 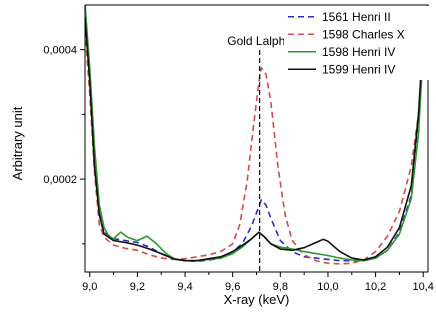 I want to click on x-tick-label: 9,2, so click(x=137, y=287).